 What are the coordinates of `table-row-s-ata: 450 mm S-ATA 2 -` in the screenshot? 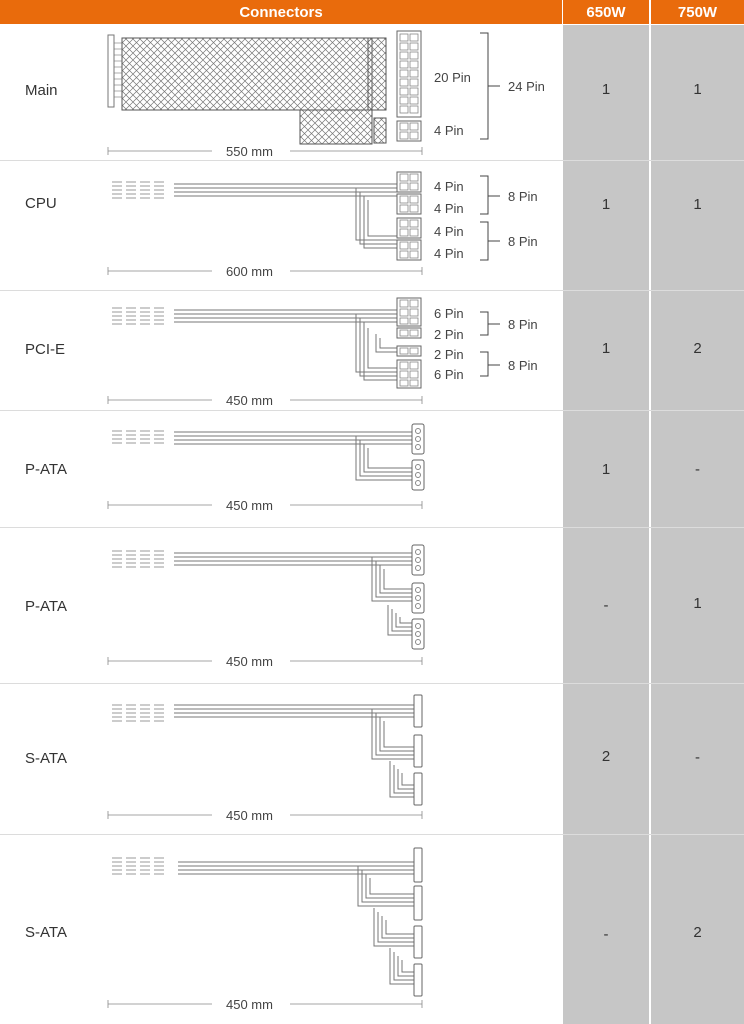 It's located at (372, 759).